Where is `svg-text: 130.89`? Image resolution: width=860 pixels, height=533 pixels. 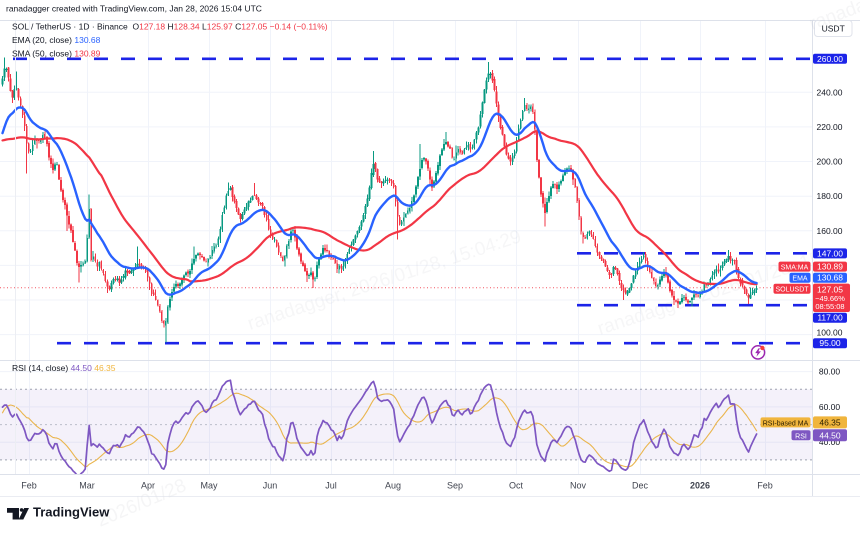
svg-text: 130.89 is located at coordinates (830, 267).